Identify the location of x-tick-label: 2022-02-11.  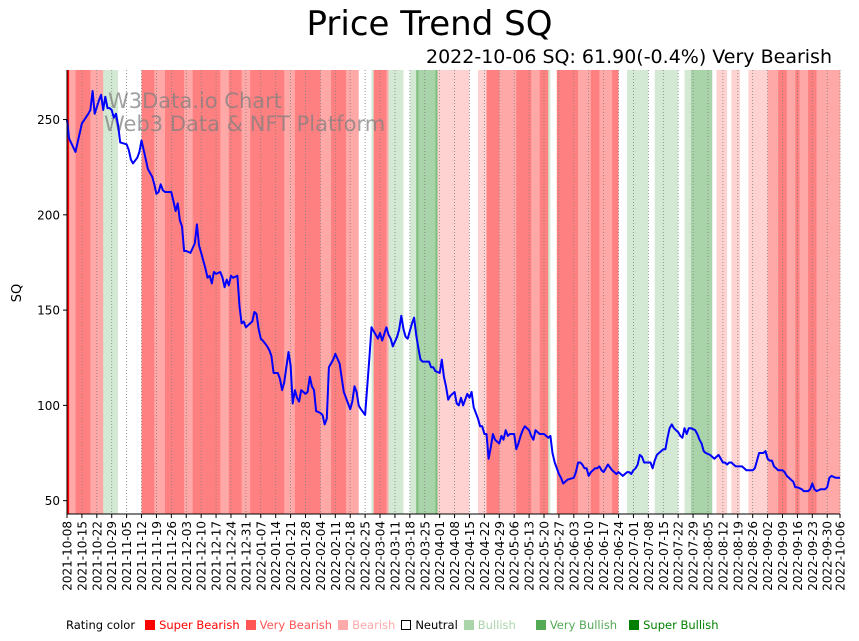
(336, 556).